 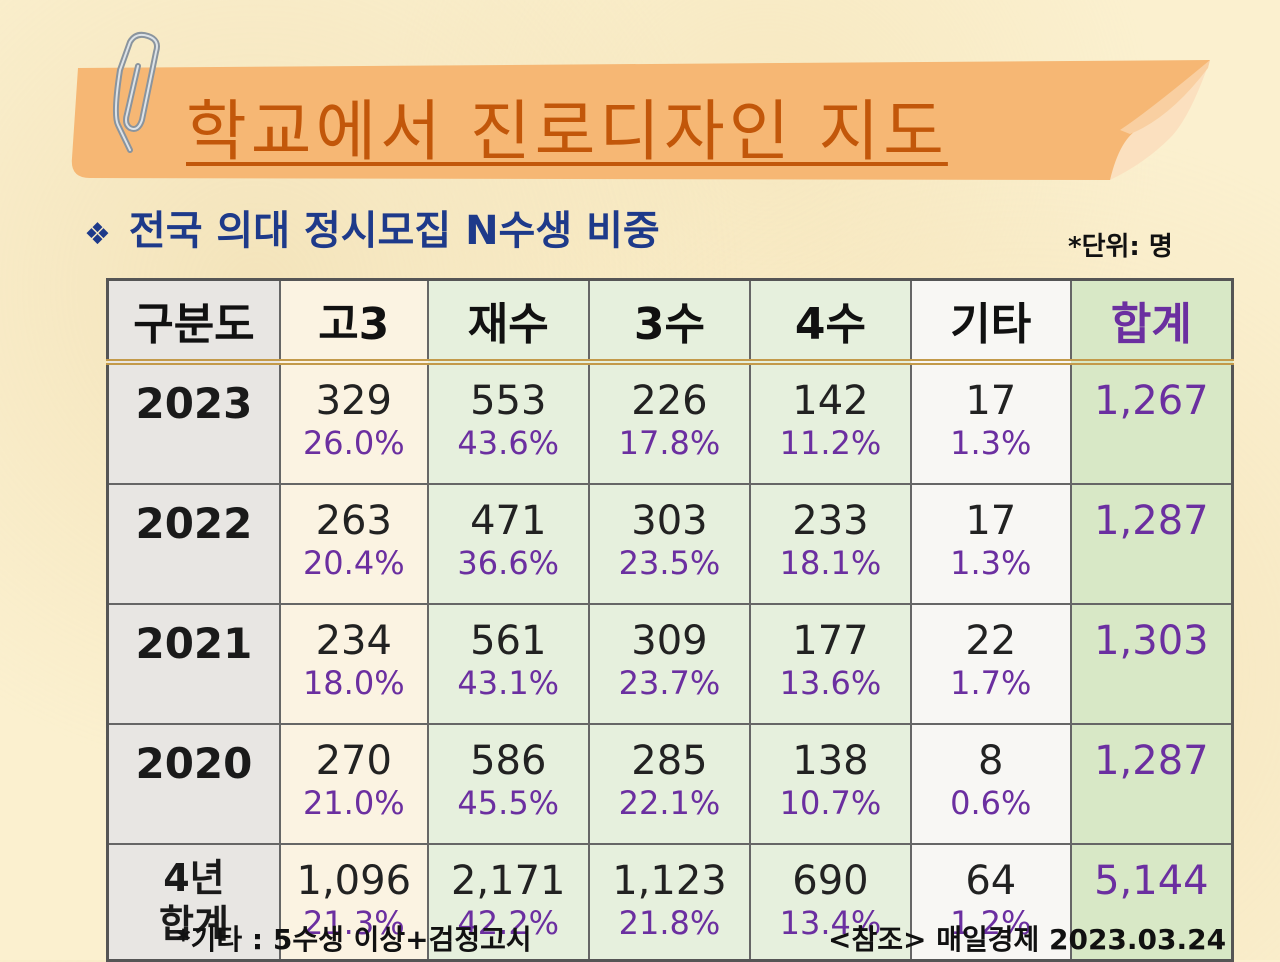 I want to click on table-cell: 471 36.6%, so click(x=508, y=544).